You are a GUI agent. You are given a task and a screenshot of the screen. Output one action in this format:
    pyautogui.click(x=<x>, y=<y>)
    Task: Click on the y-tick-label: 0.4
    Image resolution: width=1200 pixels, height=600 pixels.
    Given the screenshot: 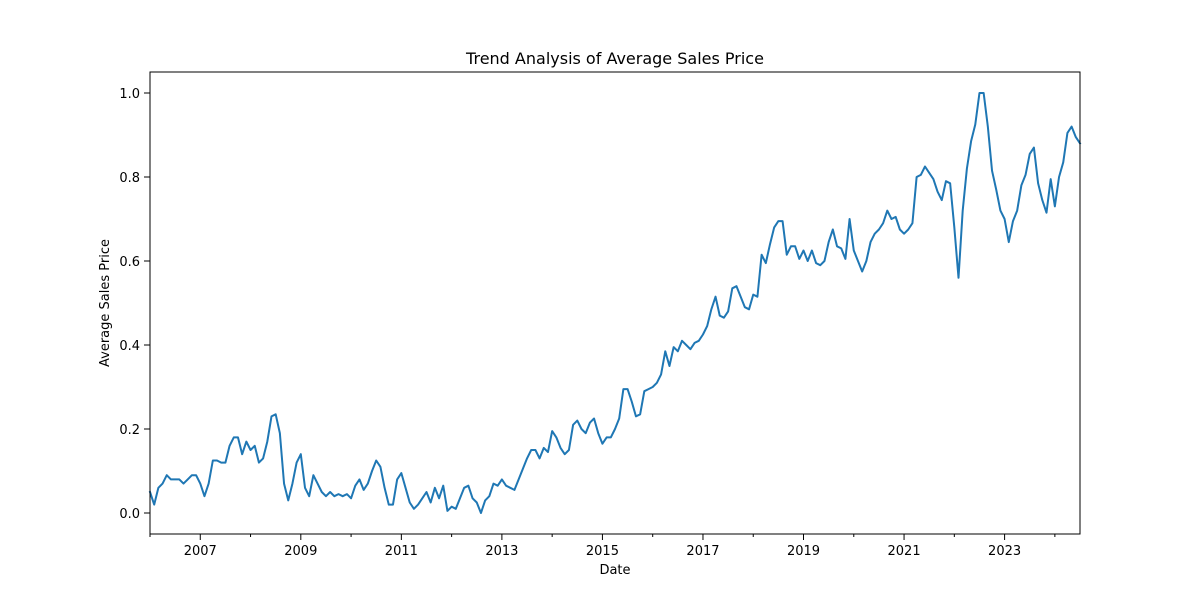 What is the action you would take?
    pyautogui.click(x=129, y=346)
    